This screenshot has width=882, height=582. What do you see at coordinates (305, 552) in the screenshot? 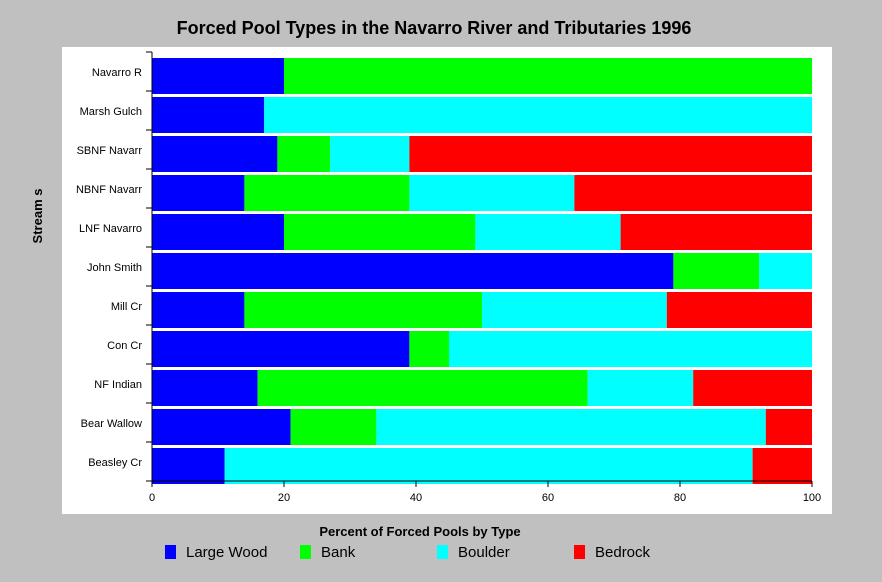
I see `legend-swatch-bank` at bounding box center [305, 552].